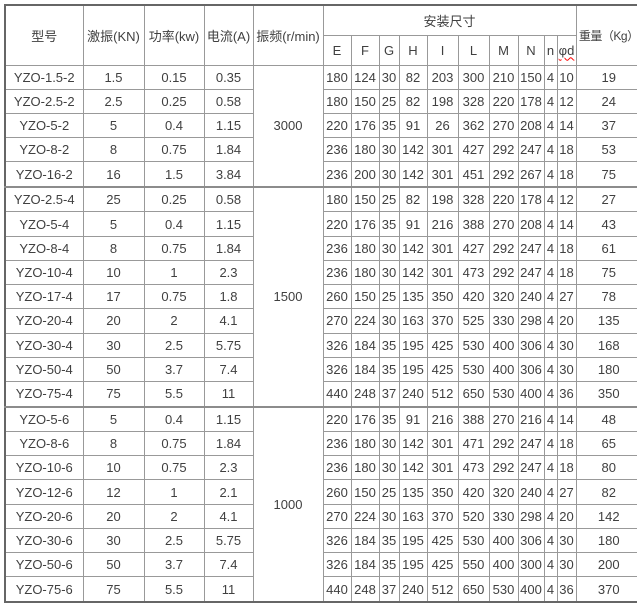  I want to click on dim-cell: 247, so click(531, 468).